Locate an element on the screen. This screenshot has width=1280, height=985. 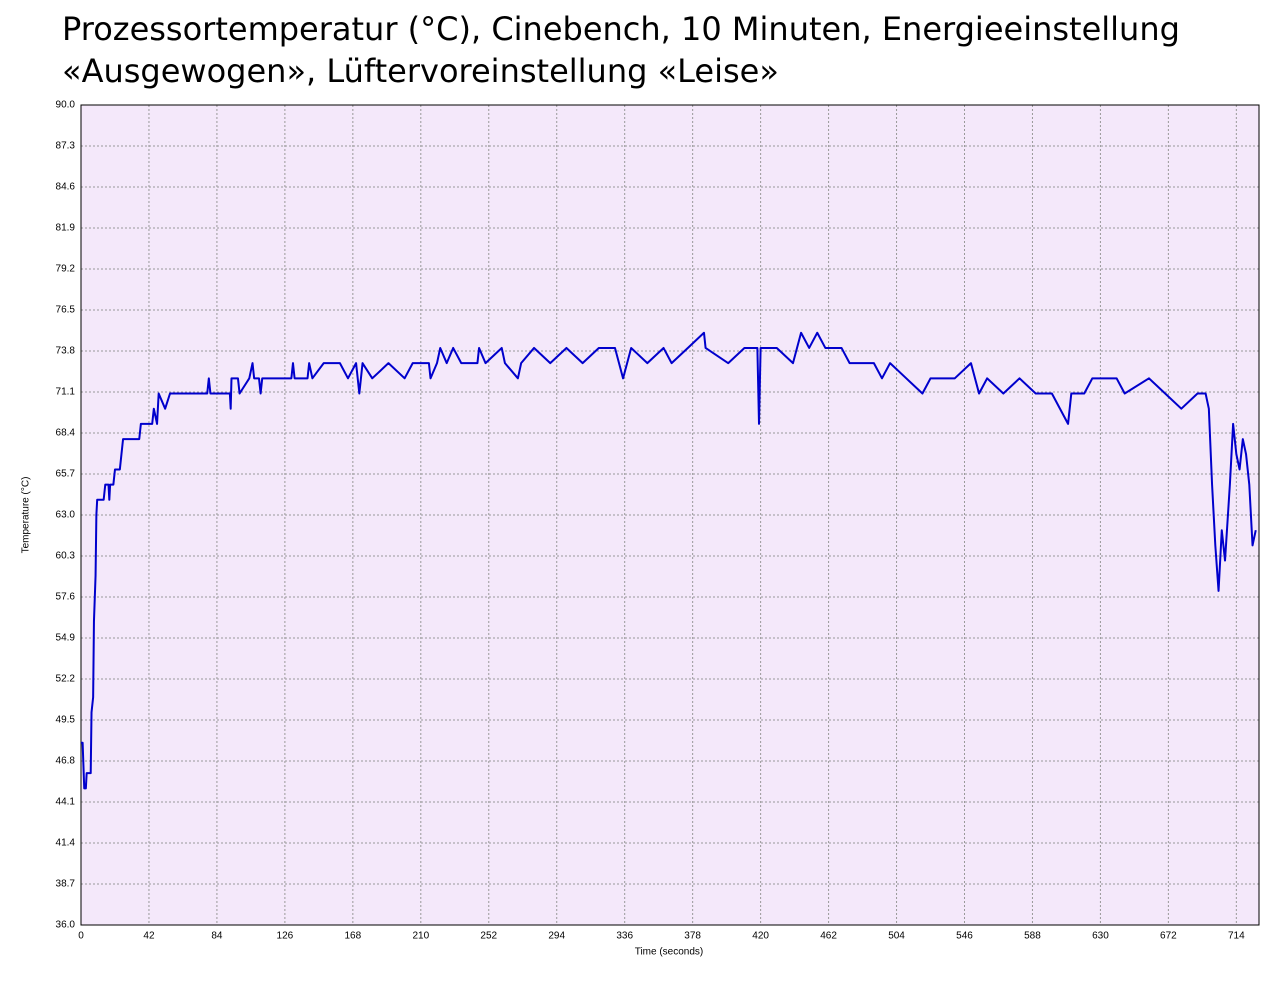
y-tick-label: 73.8 is located at coordinates (66, 351).